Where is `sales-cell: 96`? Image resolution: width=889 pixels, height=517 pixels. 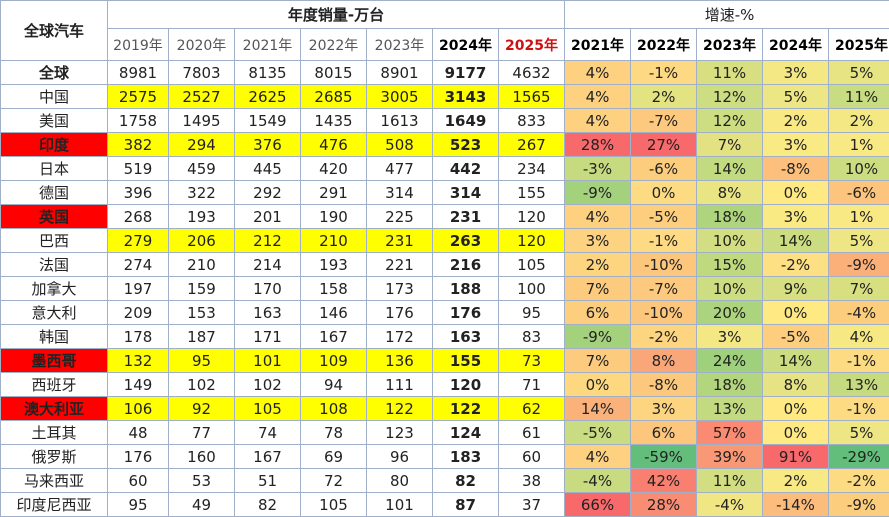 sales-cell: 96 is located at coordinates (400, 457).